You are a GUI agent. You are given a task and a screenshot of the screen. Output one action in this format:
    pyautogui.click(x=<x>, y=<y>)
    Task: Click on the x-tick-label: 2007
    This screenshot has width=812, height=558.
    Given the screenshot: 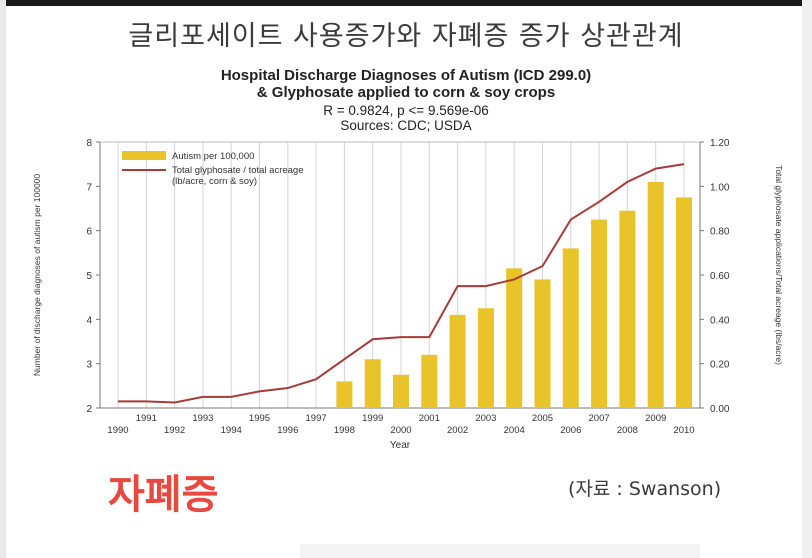 What is the action you would take?
    pyautogui.click(x=599, y=418)
    